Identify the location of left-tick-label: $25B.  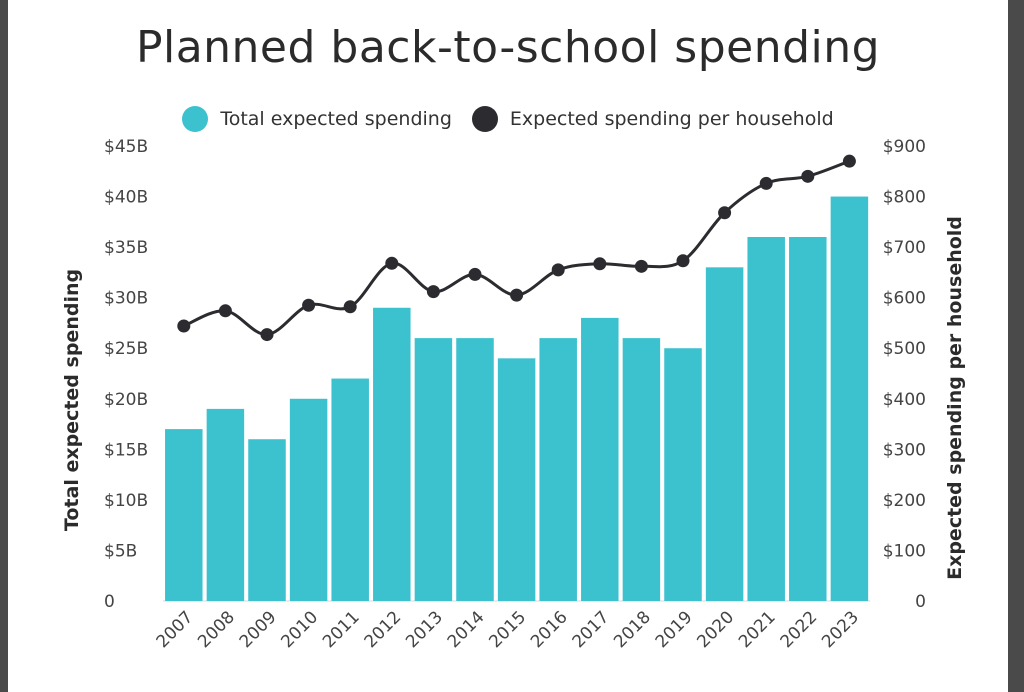
(126, 349).